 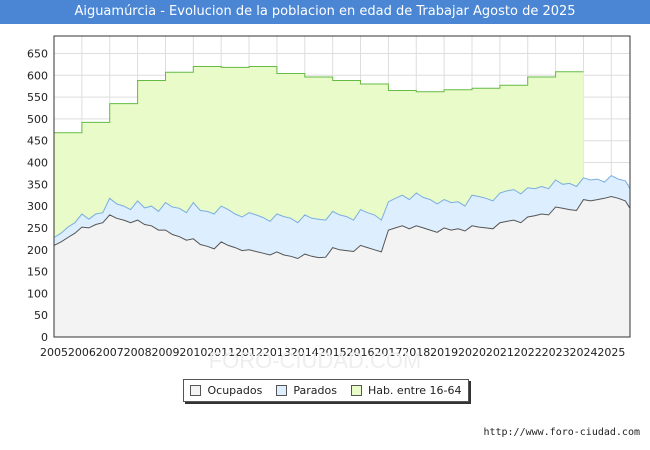 I want to click on x-tick-label: 2014, so click(x=305, y=352).